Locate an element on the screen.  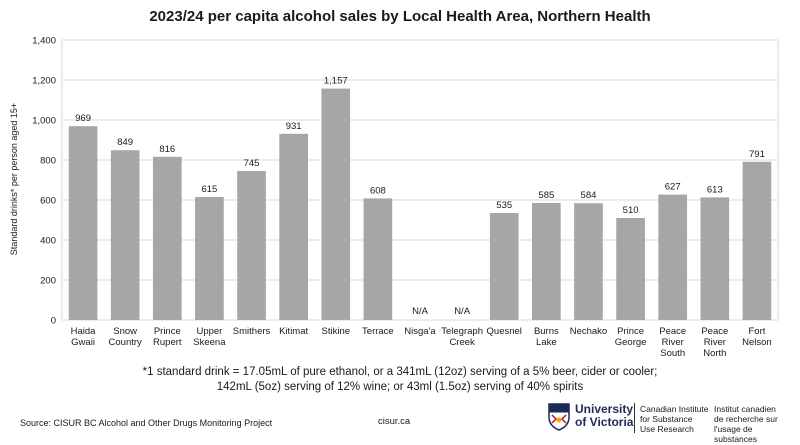
x-tick-label: Terrace is located at coordinates (378, 331).